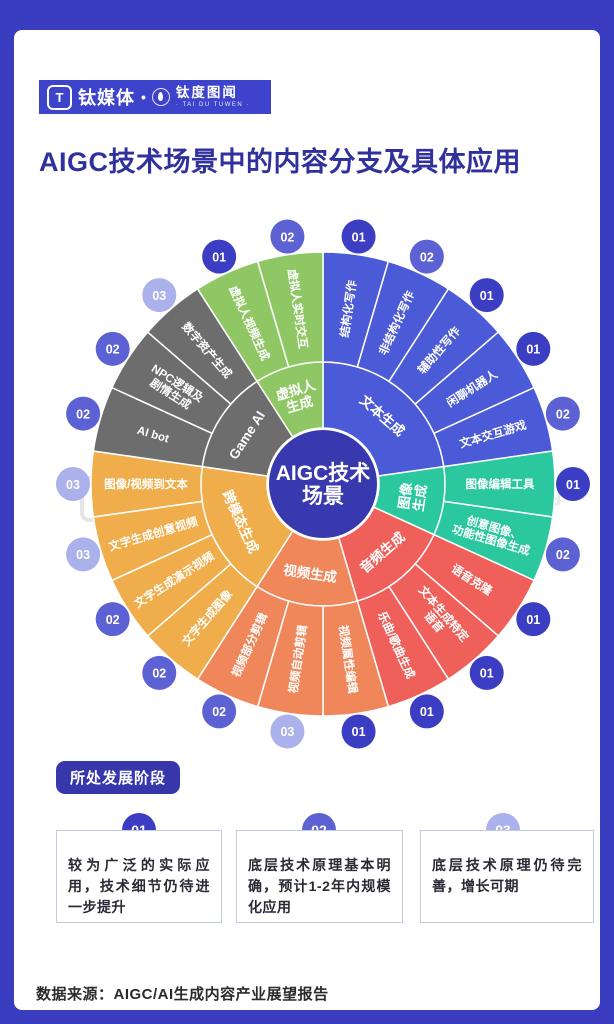 This screenshot has width=614, height=1024. I want to click on stage-description: 底层技术原理基本明确，预计1-2年内规模化应用, so click(319, 886).